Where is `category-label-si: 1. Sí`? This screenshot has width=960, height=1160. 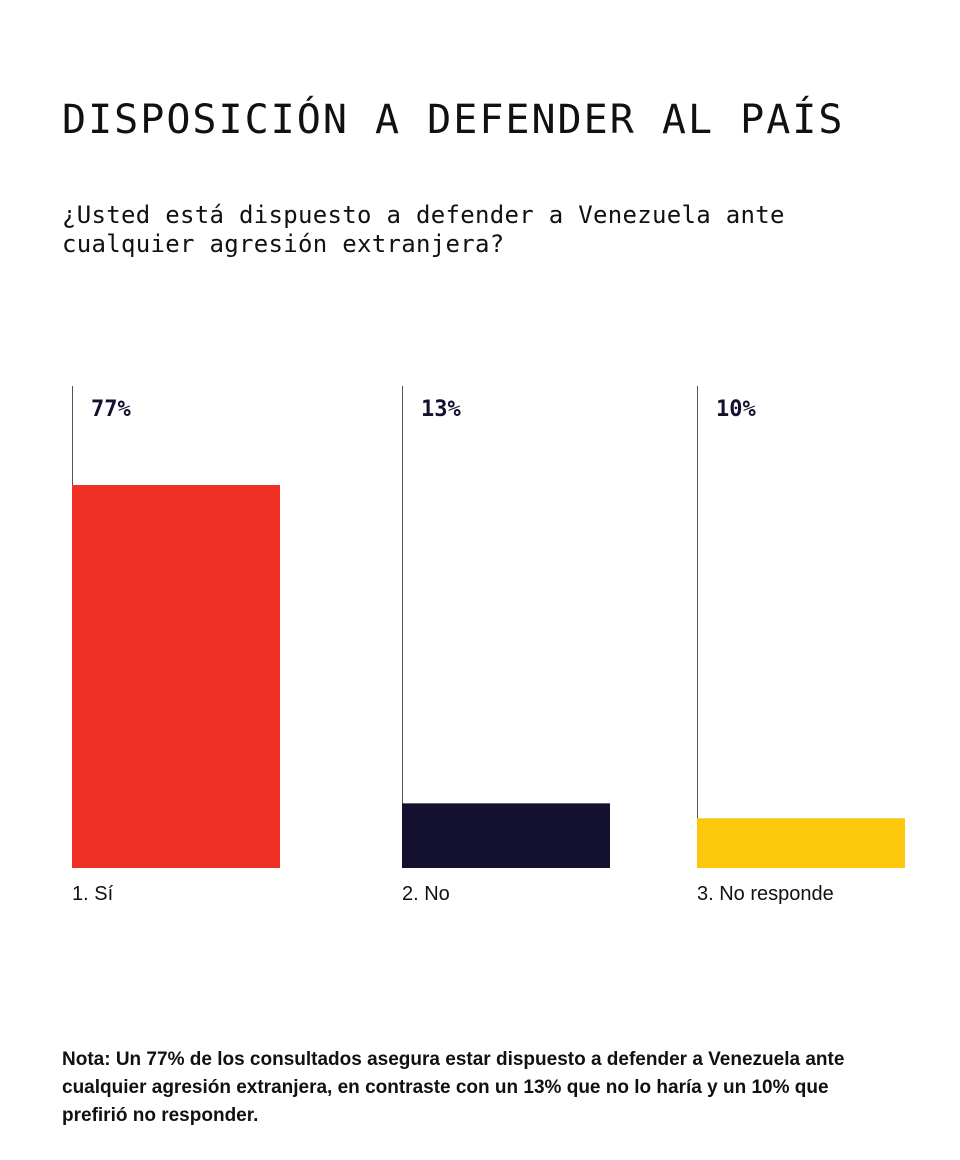
category-label-si: 1. Sí is located at coordinates (93, 894).